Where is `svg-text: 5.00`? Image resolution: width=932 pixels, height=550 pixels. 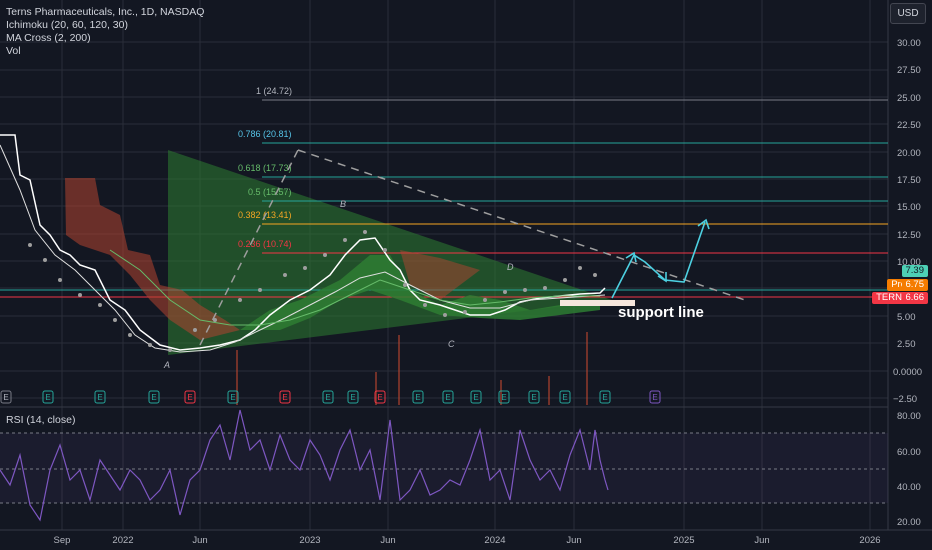 svg-text: 5.00 is located at coordinates (906, 317).